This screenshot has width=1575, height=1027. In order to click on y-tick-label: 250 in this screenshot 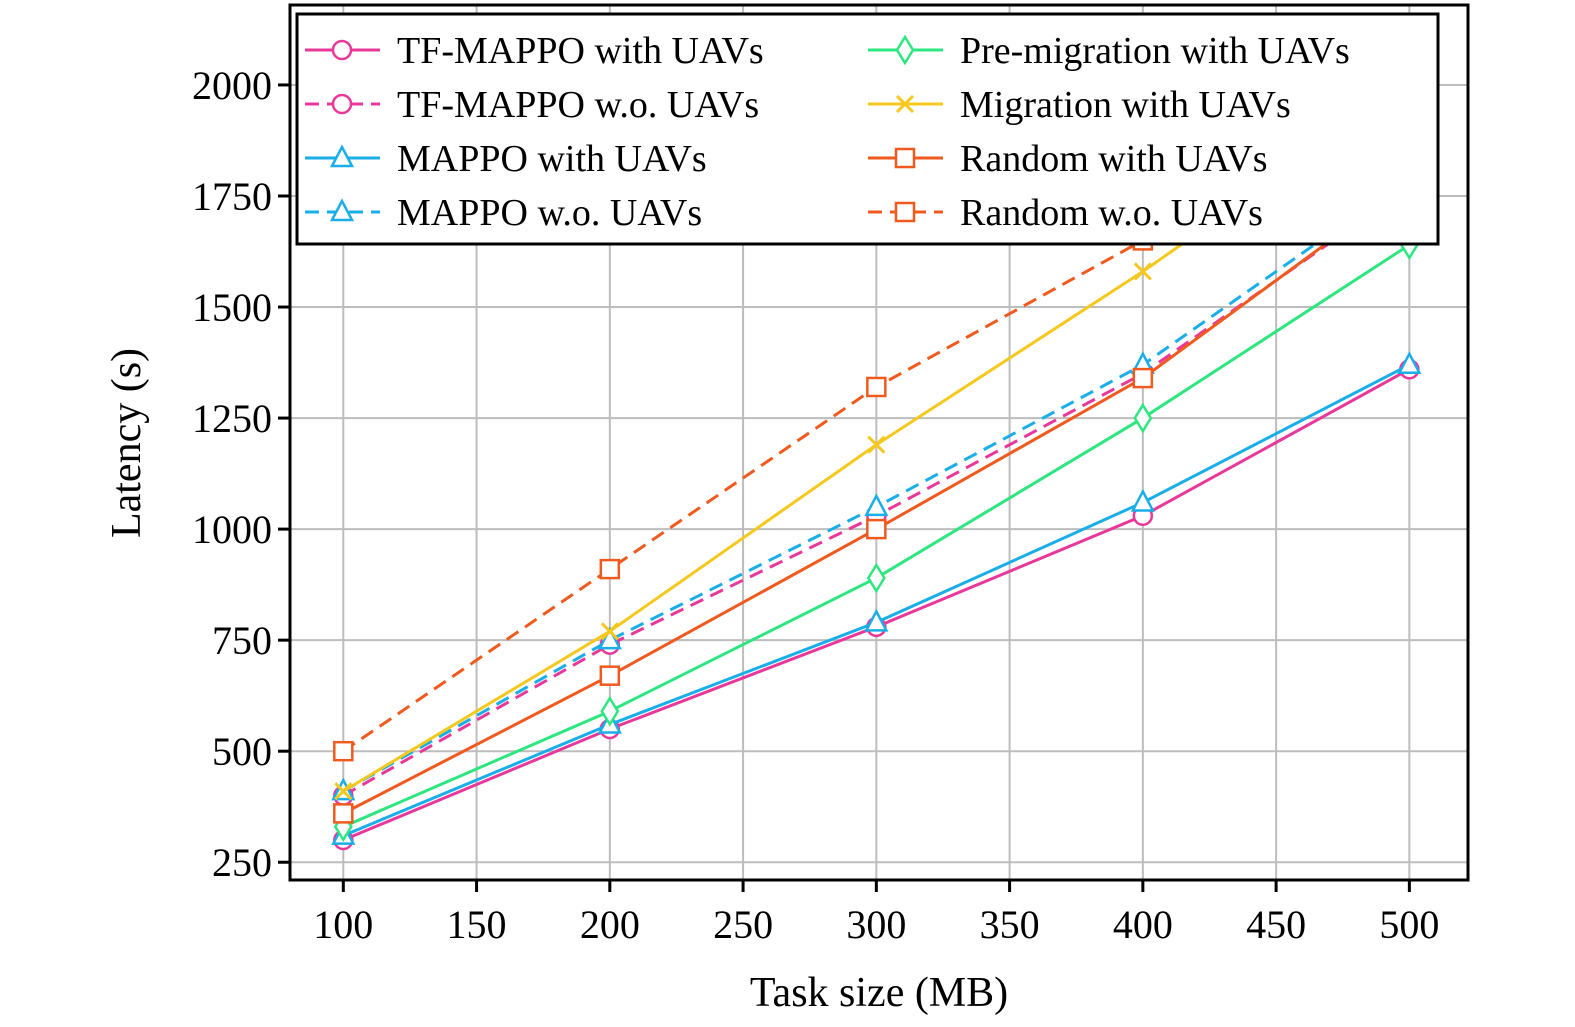, I will do `click(242, 862)`.